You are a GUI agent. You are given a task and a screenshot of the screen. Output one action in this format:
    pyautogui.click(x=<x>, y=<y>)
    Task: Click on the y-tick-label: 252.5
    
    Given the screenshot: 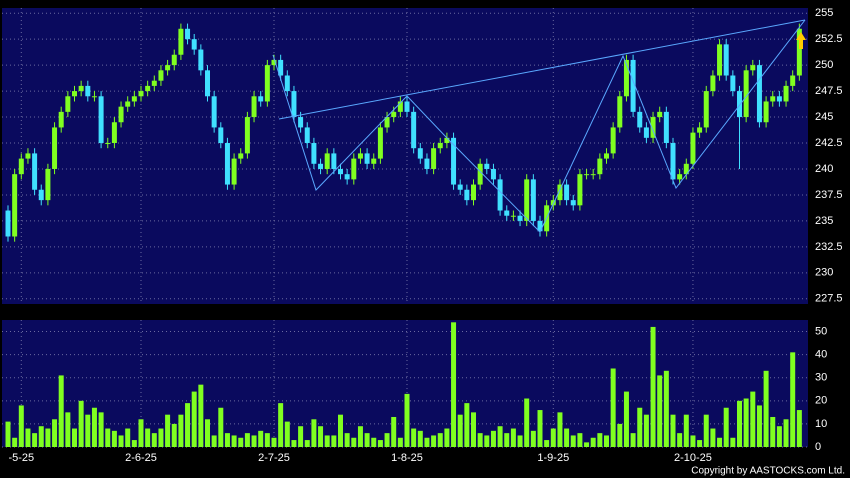 What is the action you would take?
    pyautogui.click(x=829, y=39)
    